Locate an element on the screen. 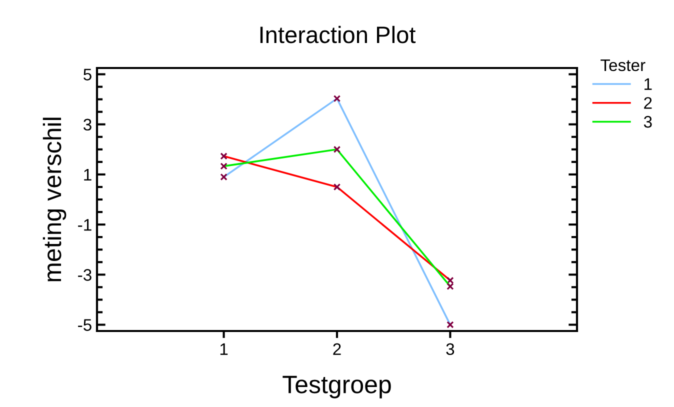  x-tick-label: 1 is located at coordinates (224, 349).